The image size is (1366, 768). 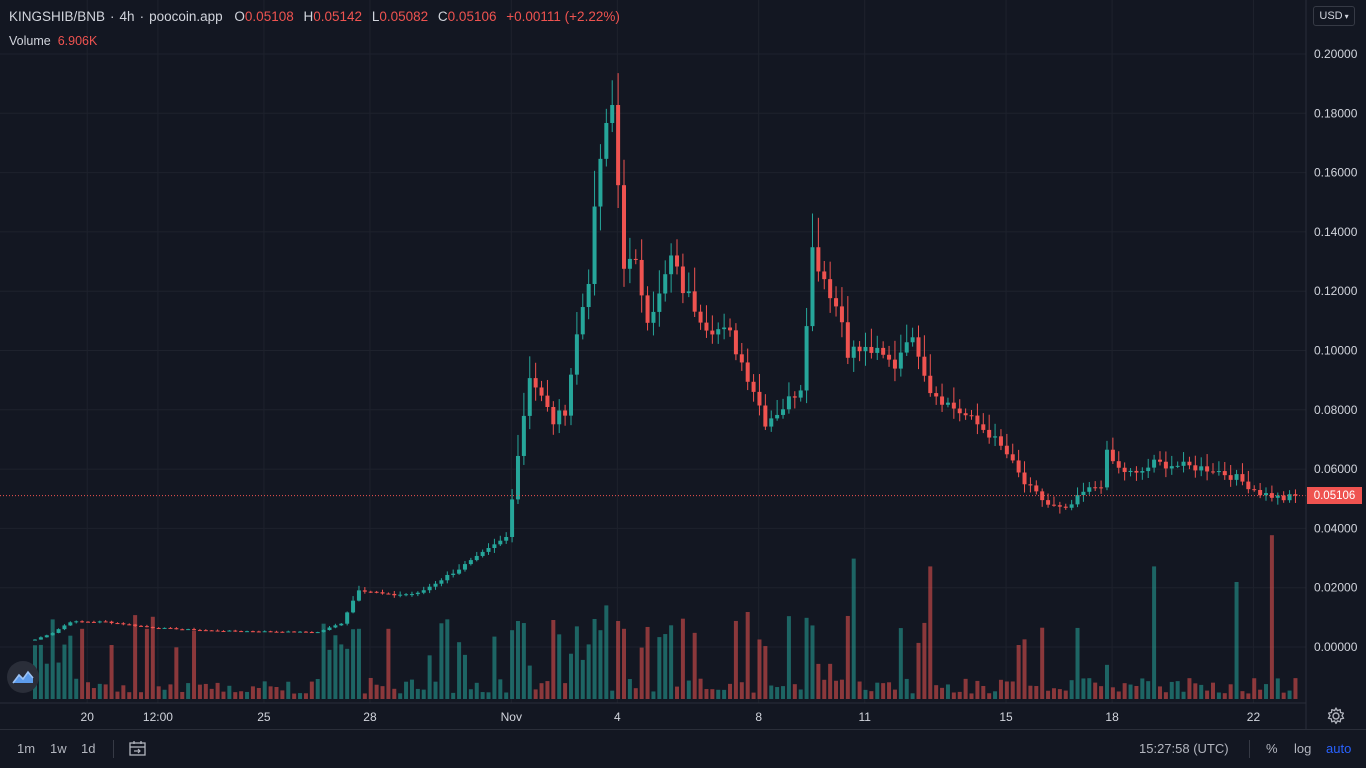 What do you see at coordinates (1272, 748) in the screenshot?
I see `percent-scale-button: %` at bounding box center [1272, 748].